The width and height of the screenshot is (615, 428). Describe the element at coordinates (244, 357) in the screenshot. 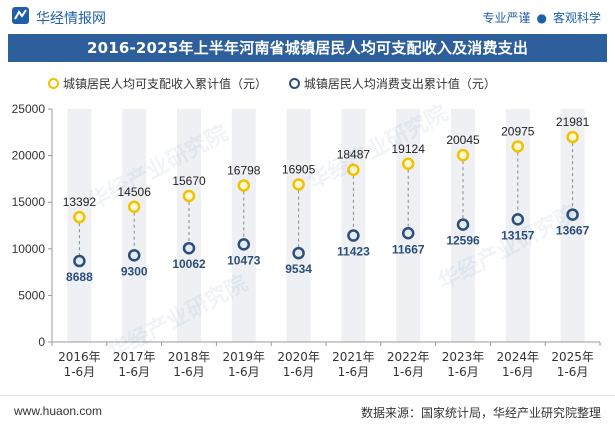

I see `x-tick-label: 2019年` at that location.